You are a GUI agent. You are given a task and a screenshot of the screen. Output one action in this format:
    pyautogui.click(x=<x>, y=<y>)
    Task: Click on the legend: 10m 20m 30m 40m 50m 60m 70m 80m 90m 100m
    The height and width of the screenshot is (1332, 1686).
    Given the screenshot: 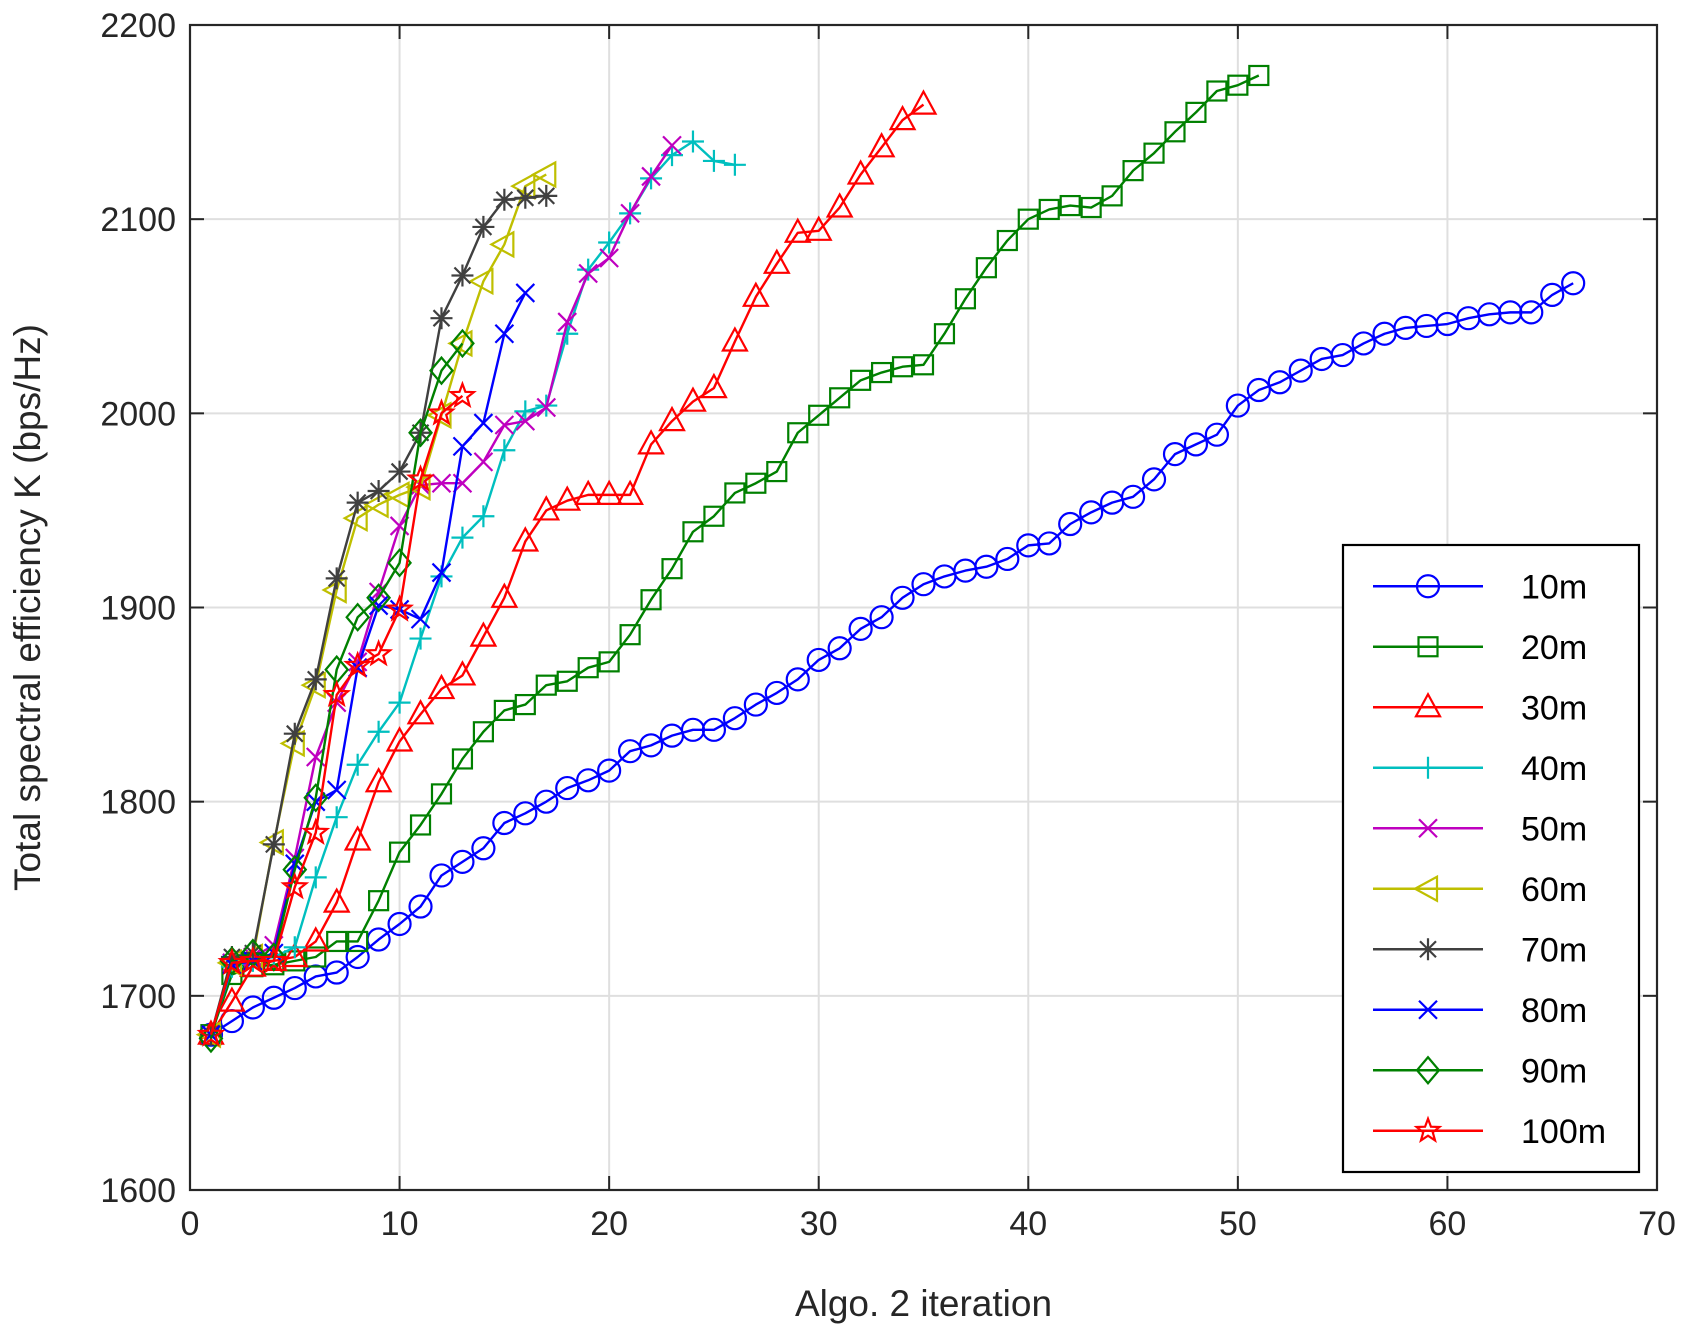 What is the action you would take?
    pyautogui.click(x=1491, y=858)
    